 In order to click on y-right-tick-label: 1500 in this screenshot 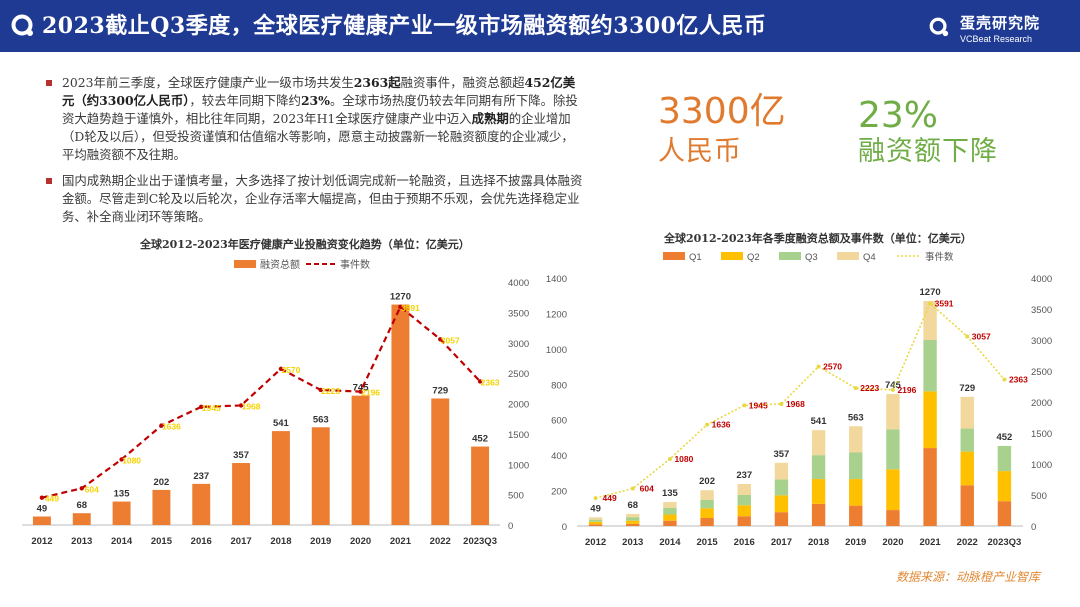, I will do `click(518, 435)`.